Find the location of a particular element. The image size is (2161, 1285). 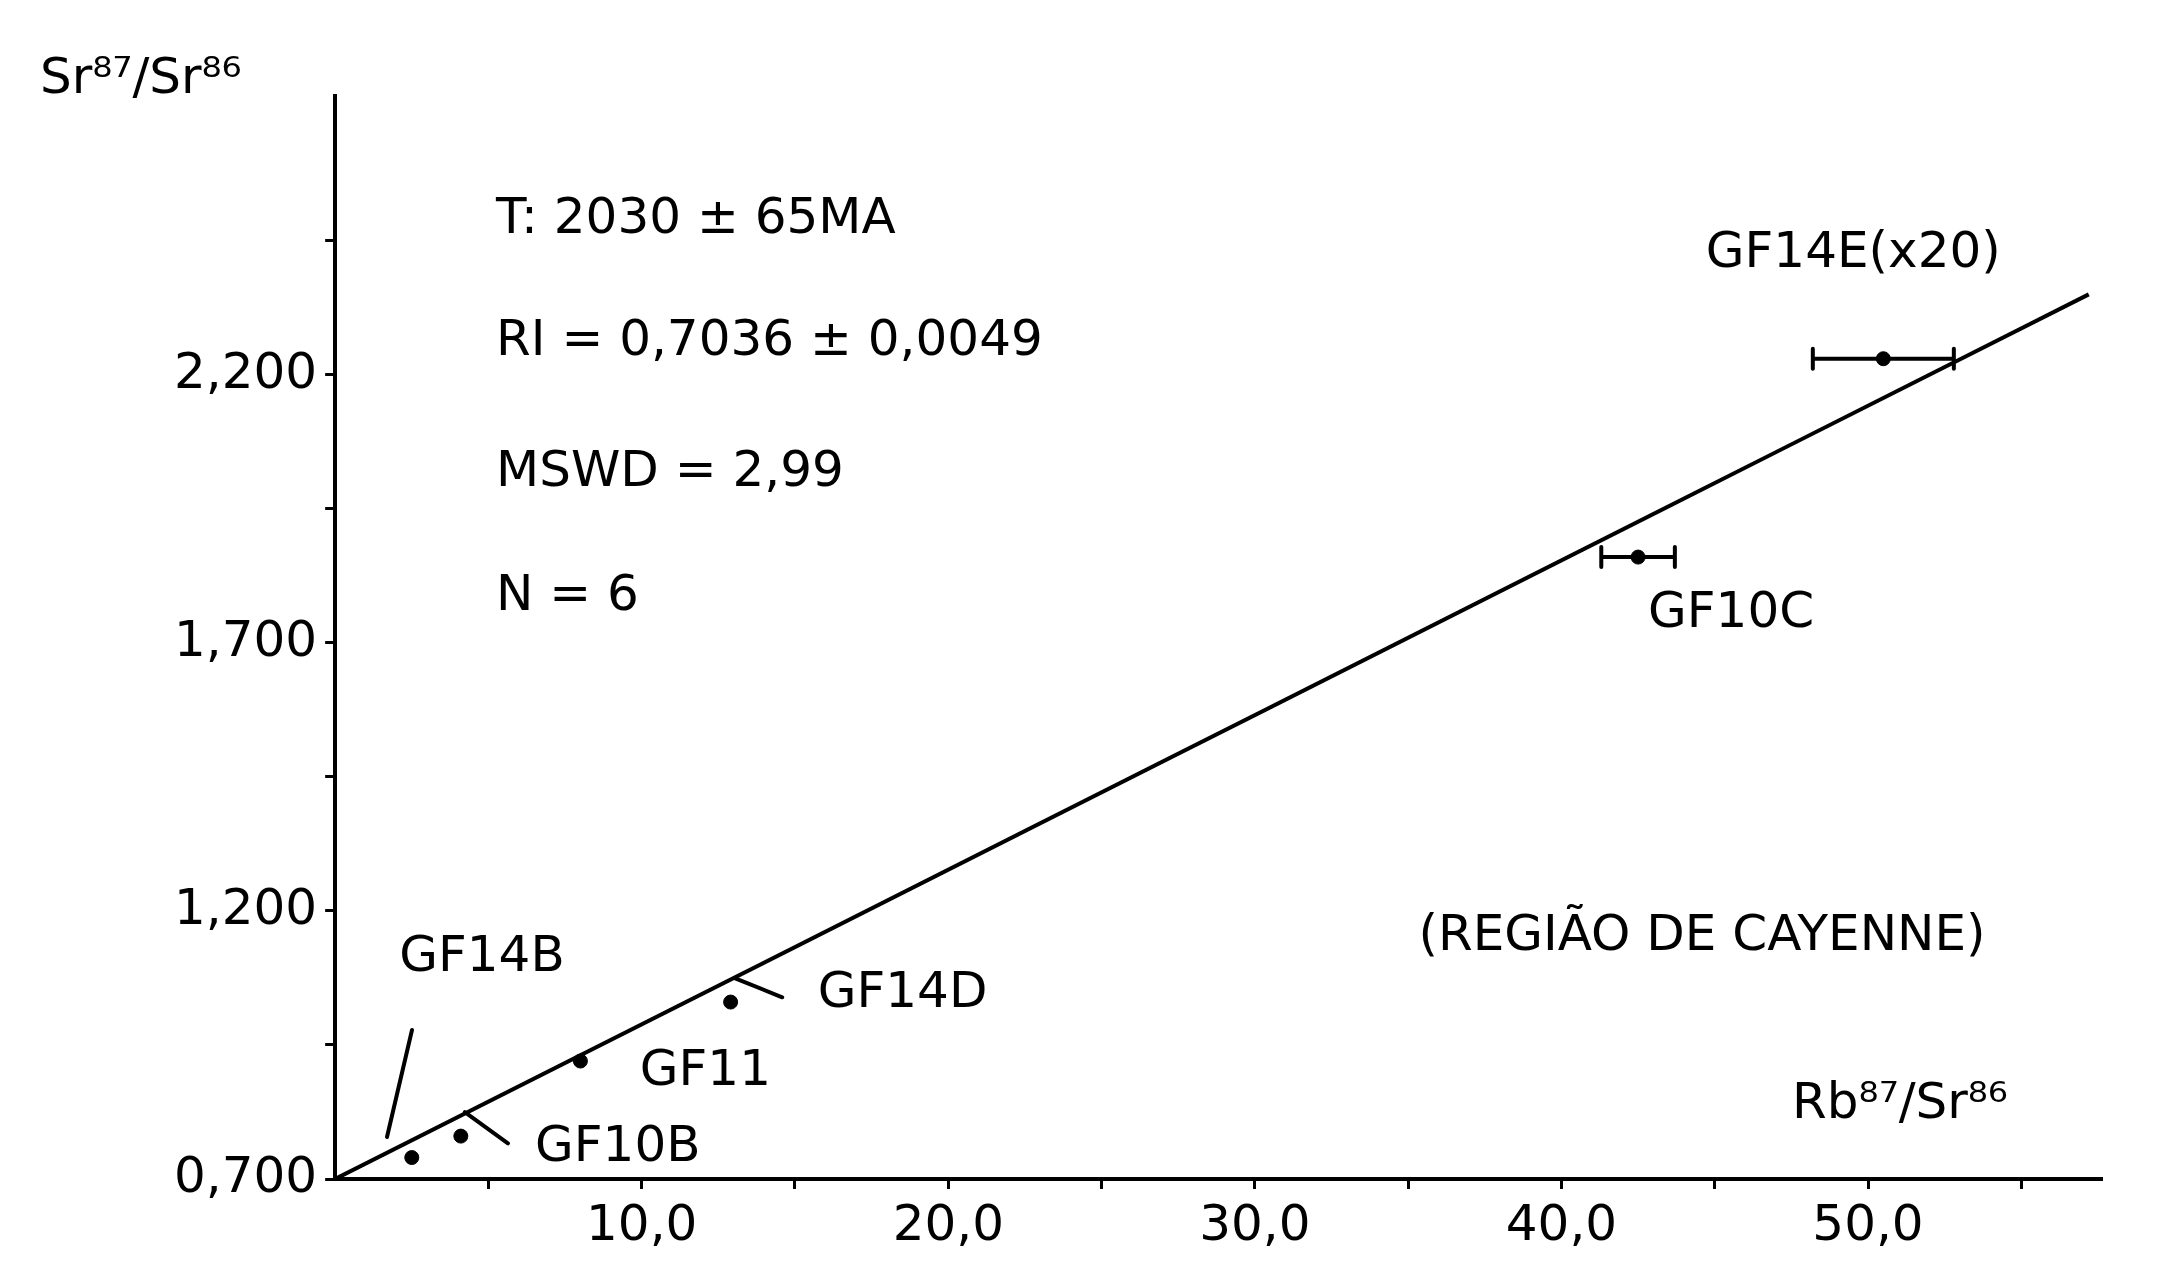

annotation: N = 6 is located at coordinates (567, 592).